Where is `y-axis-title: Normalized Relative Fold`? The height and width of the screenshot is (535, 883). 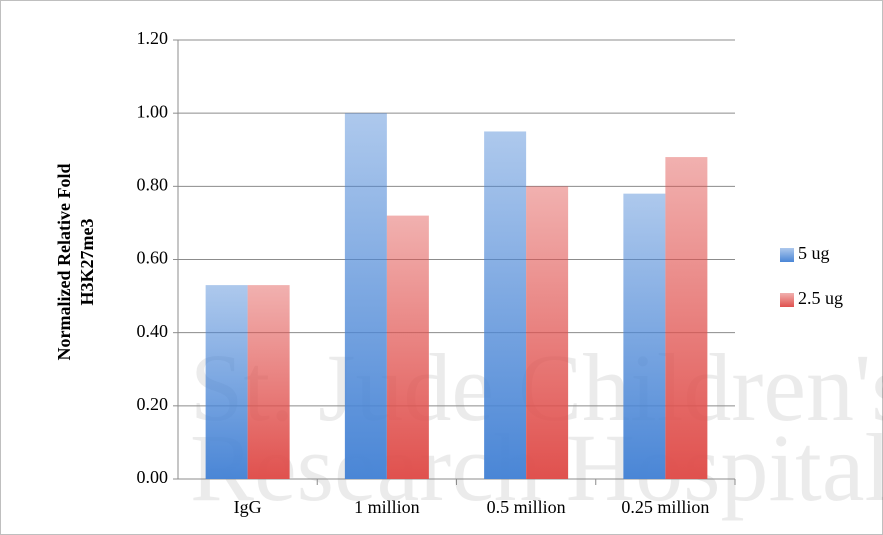
y-axis-title: Normalized Relative Fold is located at coordinates (64, 262).